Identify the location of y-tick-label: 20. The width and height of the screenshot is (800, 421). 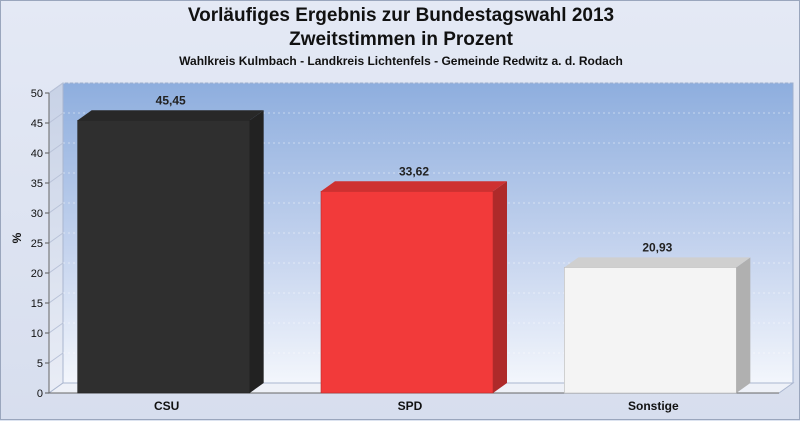
(37, 274).